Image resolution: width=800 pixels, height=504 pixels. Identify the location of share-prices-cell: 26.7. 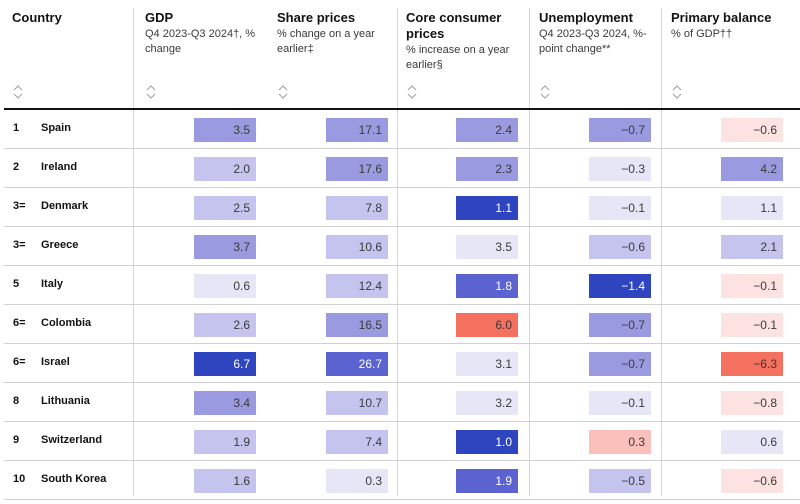
(357, 364).